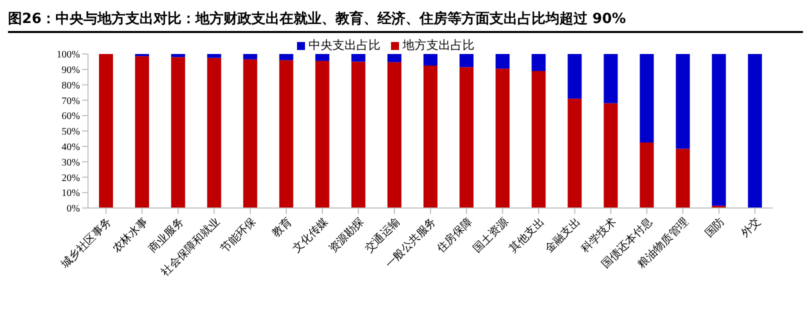 The height and width of the screenshot is (329, 811). What do you see at coordinates (86, 243) in the screenshot?
I see `x-tick-label: 城乡社区事务` at bounding box center [86, 243].